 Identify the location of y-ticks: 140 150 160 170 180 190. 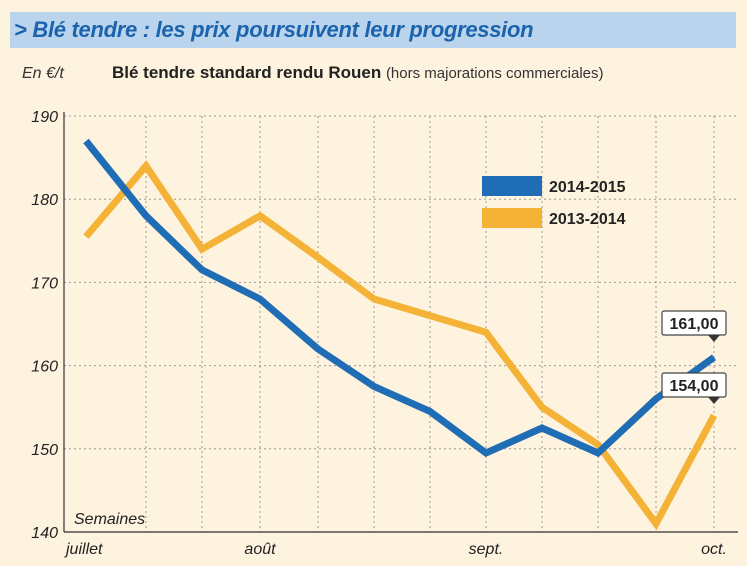
(44, 325).